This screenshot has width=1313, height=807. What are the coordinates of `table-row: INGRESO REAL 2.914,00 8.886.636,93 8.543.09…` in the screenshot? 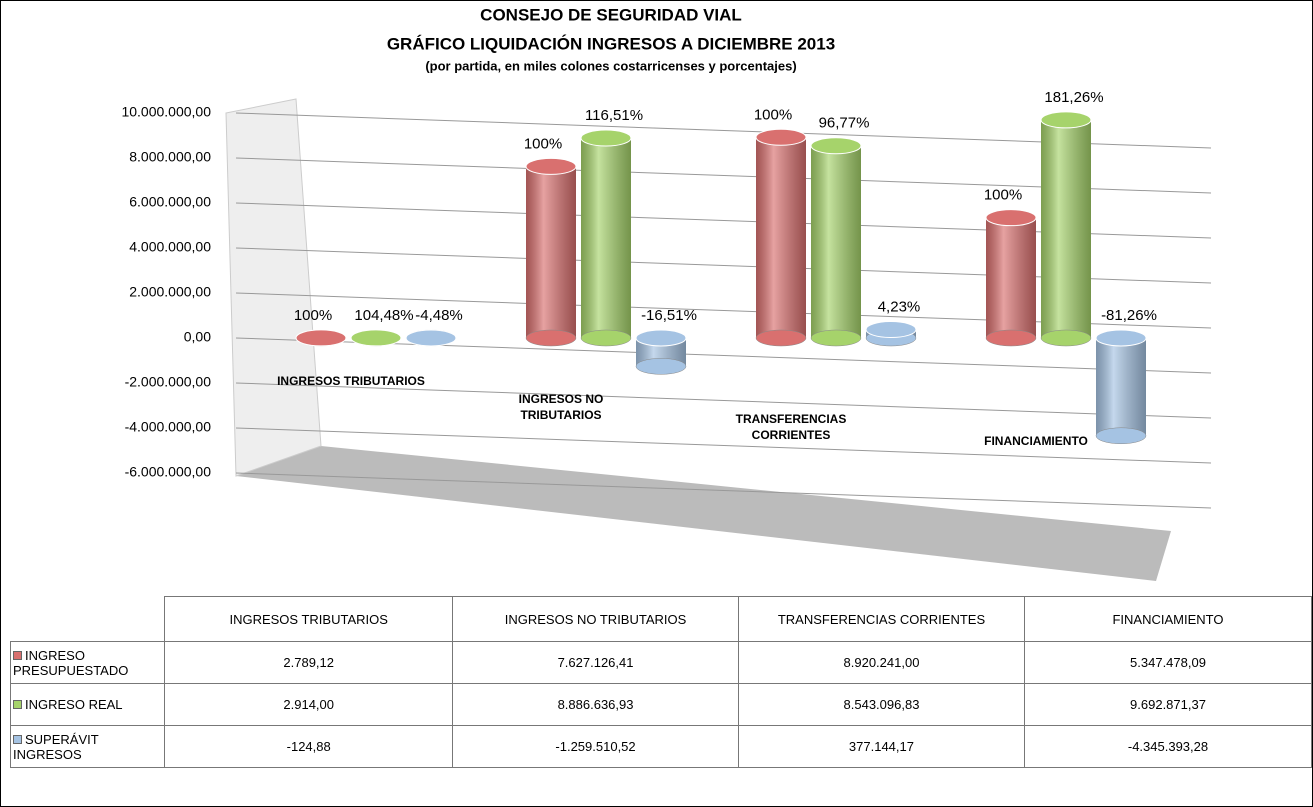 It's located at (660, 704).